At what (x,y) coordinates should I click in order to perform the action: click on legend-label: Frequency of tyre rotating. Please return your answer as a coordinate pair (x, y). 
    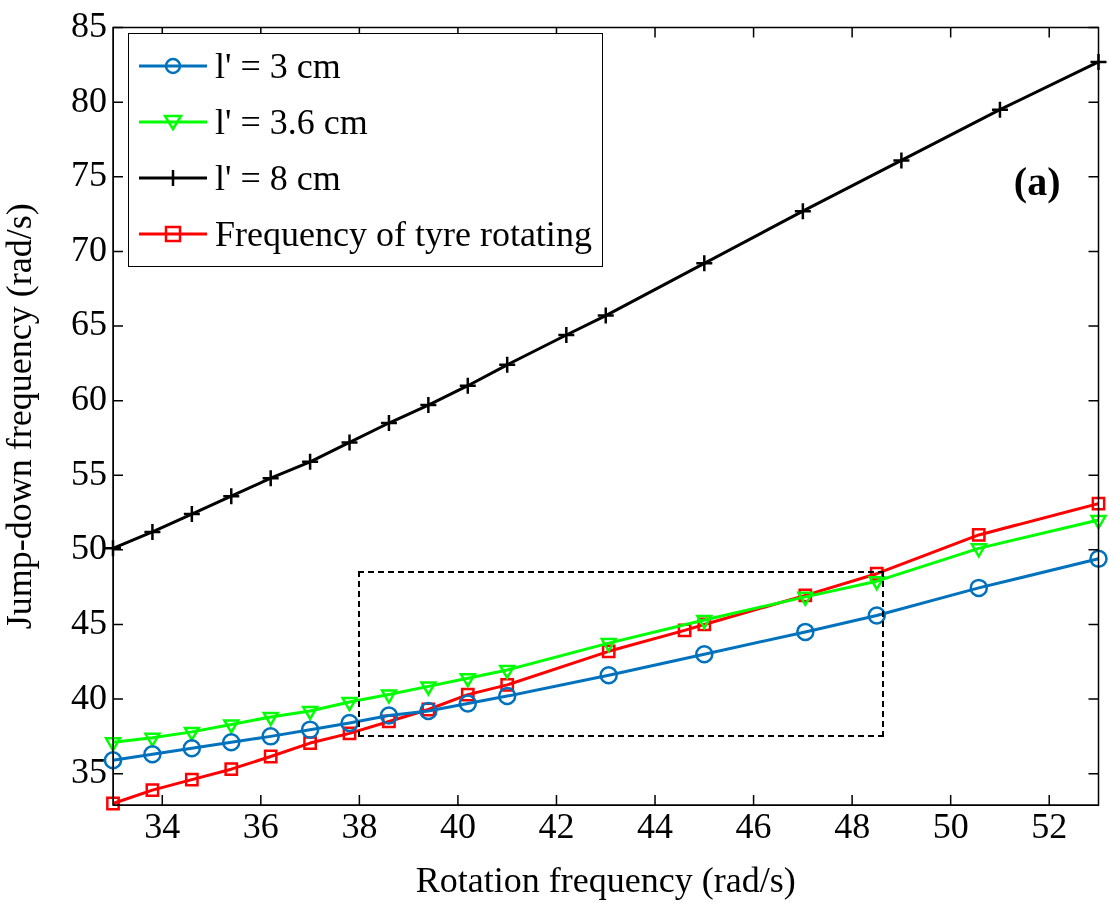
    Looking at the image, I should click on (403, 234).